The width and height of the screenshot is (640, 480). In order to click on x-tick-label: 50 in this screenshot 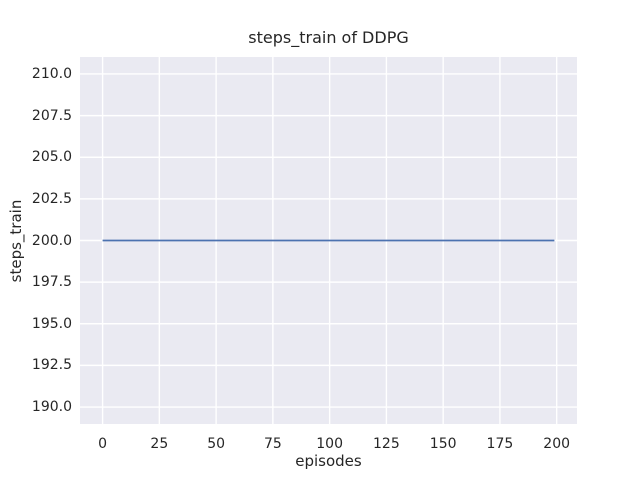, I will do `click(216, 444)`.